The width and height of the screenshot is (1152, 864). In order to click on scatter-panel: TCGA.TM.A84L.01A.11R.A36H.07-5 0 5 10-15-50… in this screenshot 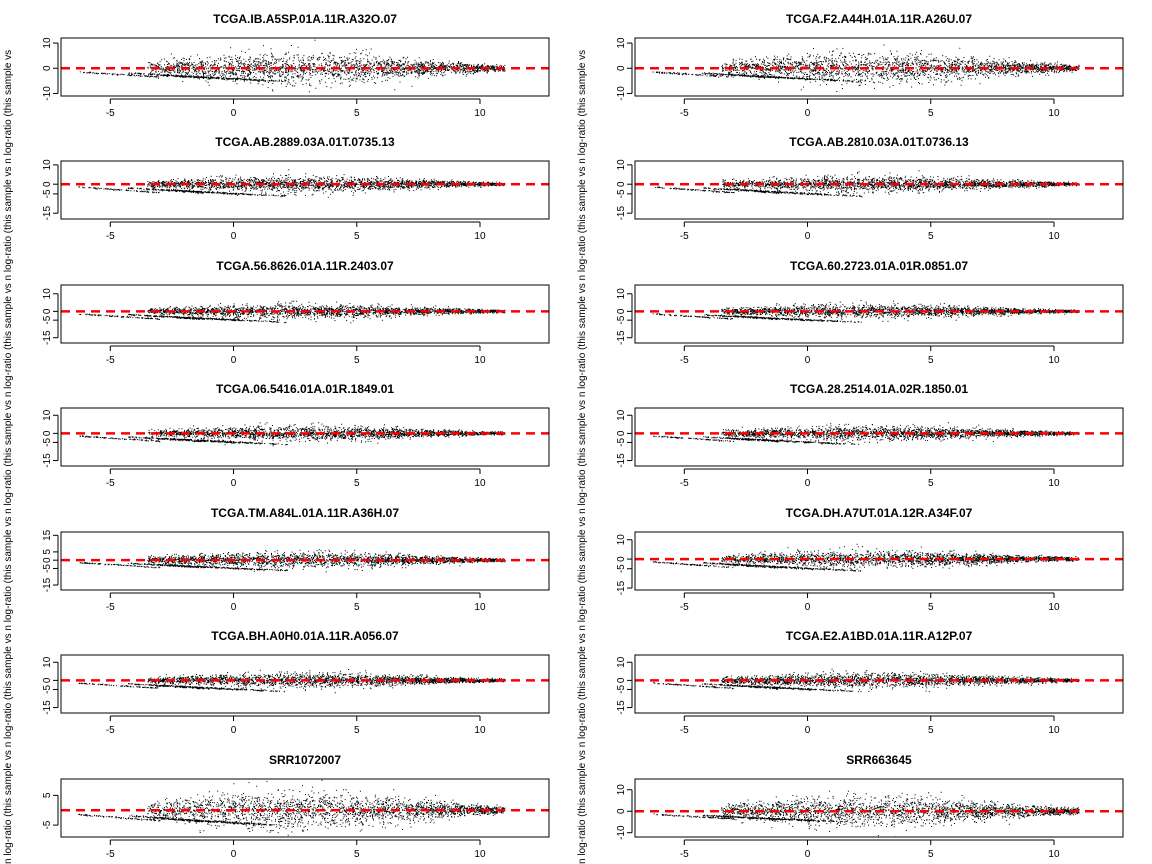, I will do `click(296, 559)`.